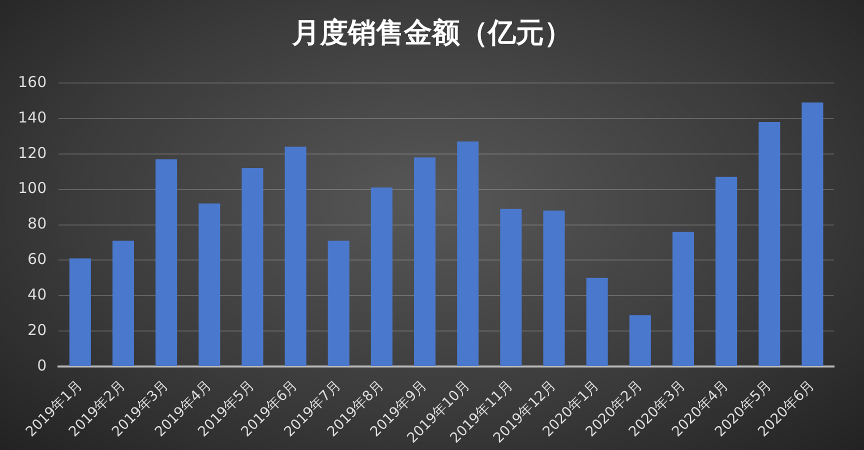  What do you see at coordinates (32, 153) in the screenshot?
I see `y-tick-label: 120` at bounding box center [32, 153].